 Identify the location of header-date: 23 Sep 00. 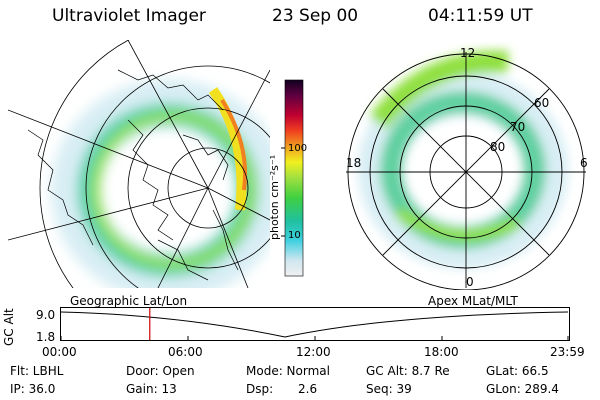
(315, 16).